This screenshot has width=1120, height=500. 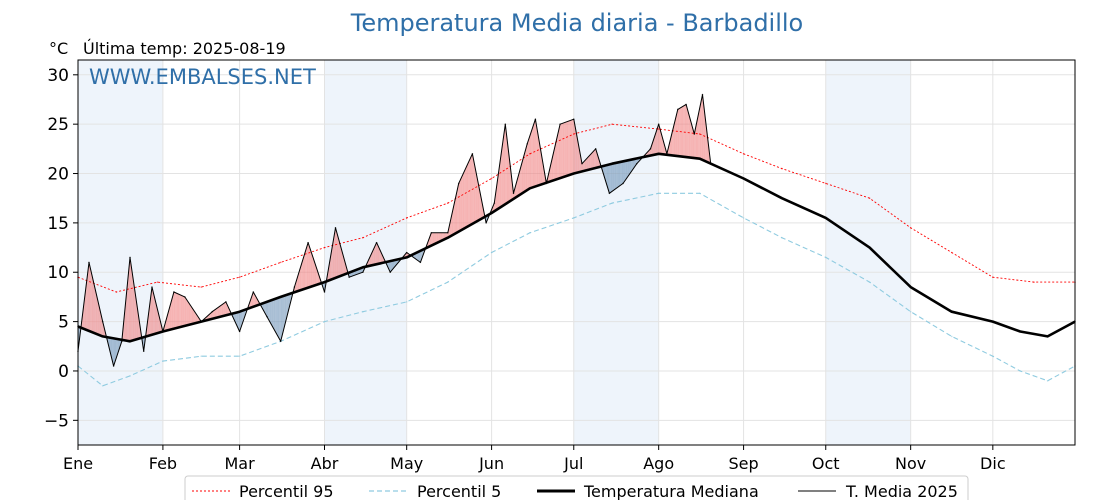 I want to click on y-tick-label: −5, so click(x=56, y=421).